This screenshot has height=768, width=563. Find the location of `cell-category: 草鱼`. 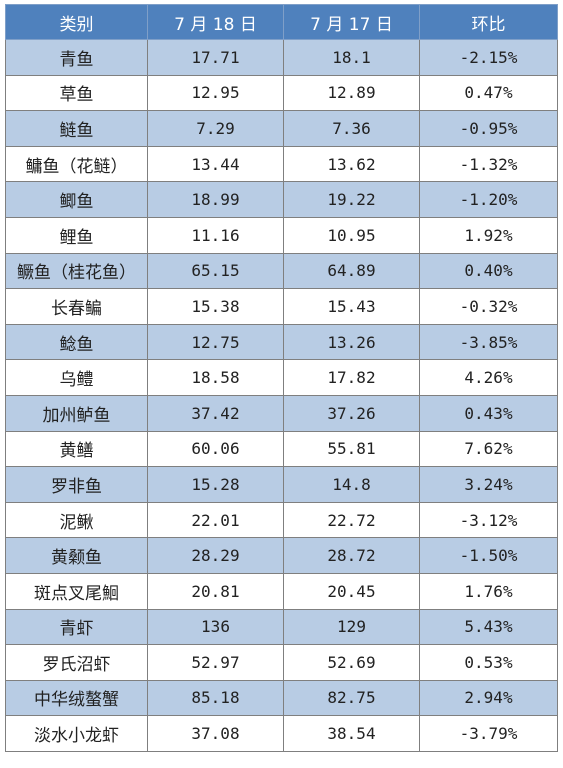

cell-category: 草鱼 is located at coordinates (76, 93).